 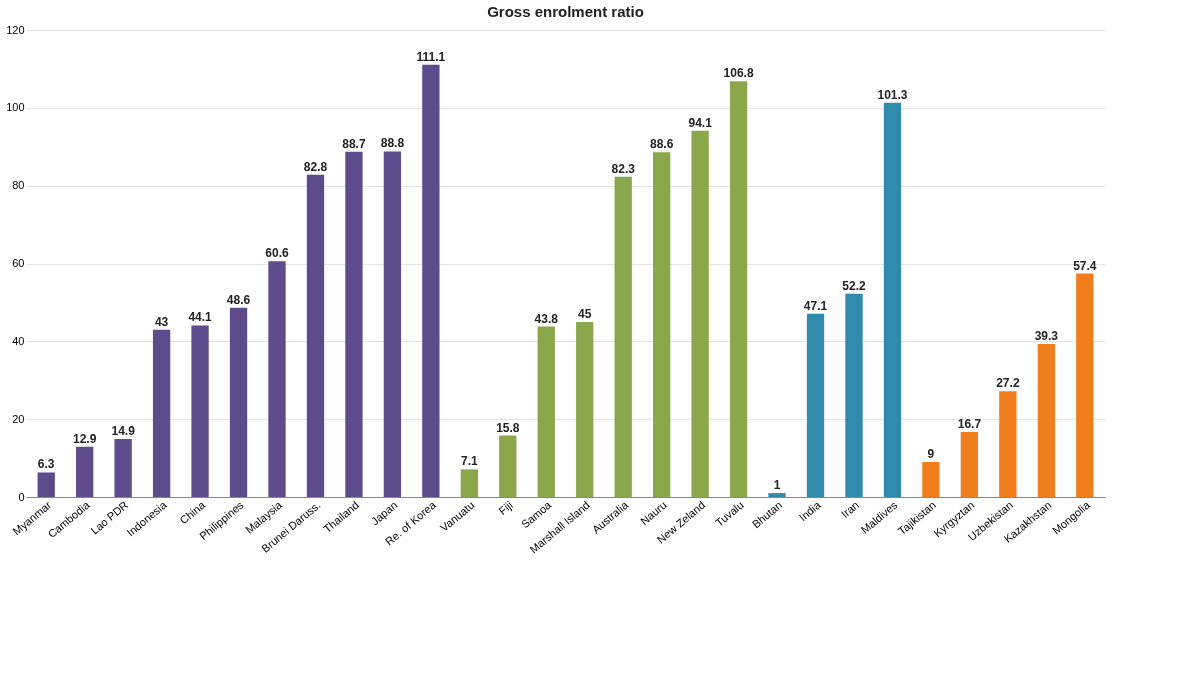 I want to click on data-label: 101.3, so click(x=892, y=94).